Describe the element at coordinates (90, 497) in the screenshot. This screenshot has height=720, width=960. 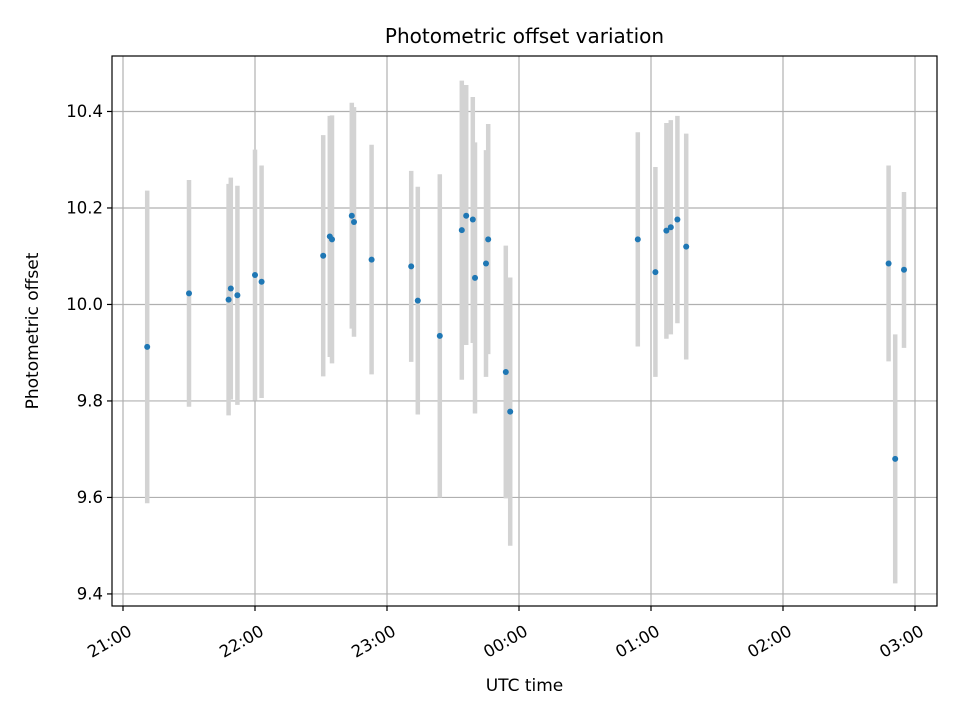
I see `y-tick-label: 9.6` at that location.